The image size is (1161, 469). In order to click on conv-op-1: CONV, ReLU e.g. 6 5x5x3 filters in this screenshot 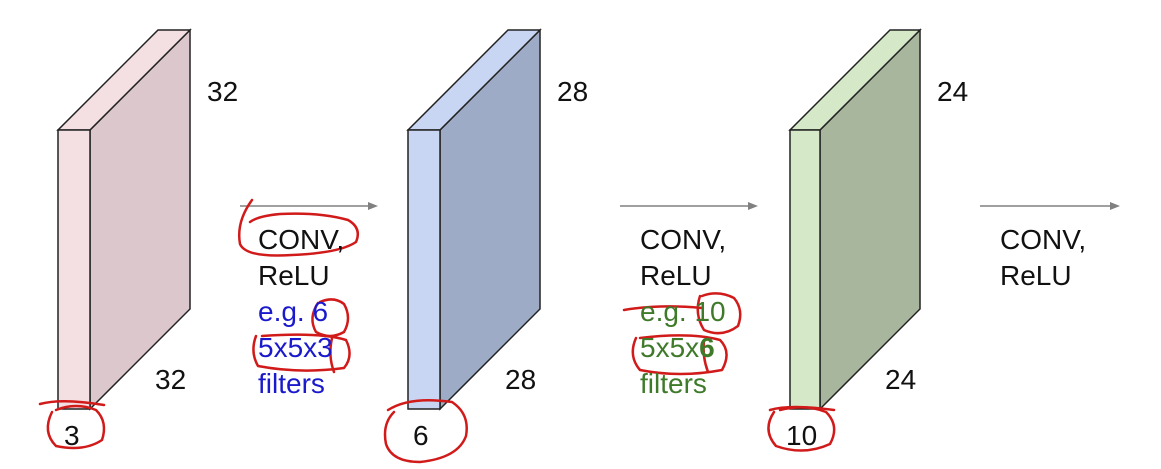, I will do `click(301, 312)`.